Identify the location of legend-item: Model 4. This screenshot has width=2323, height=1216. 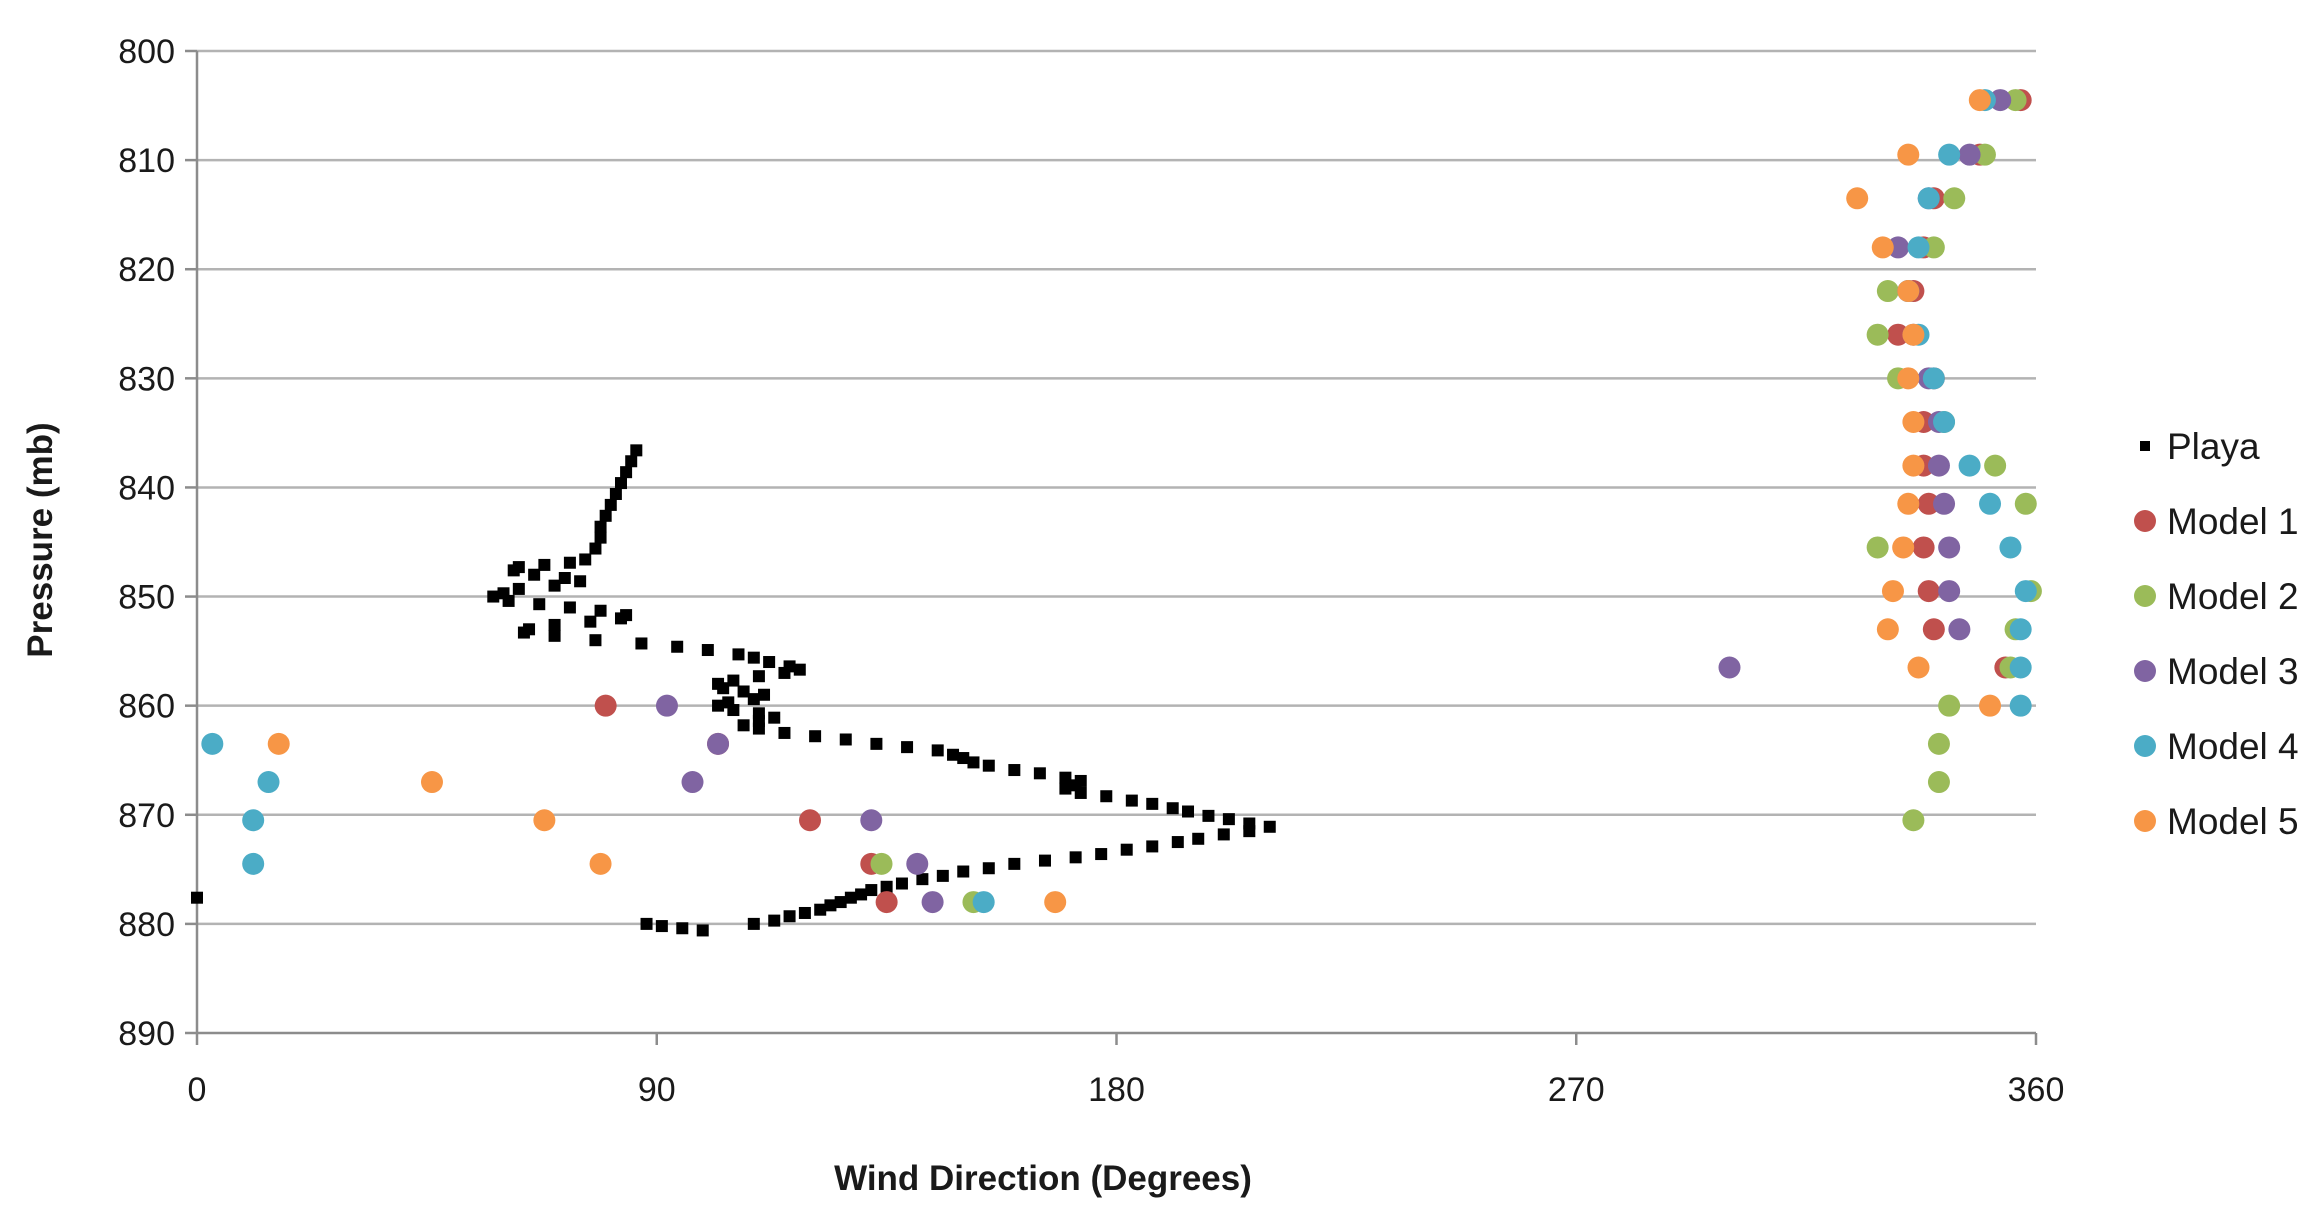
(2216, 746).